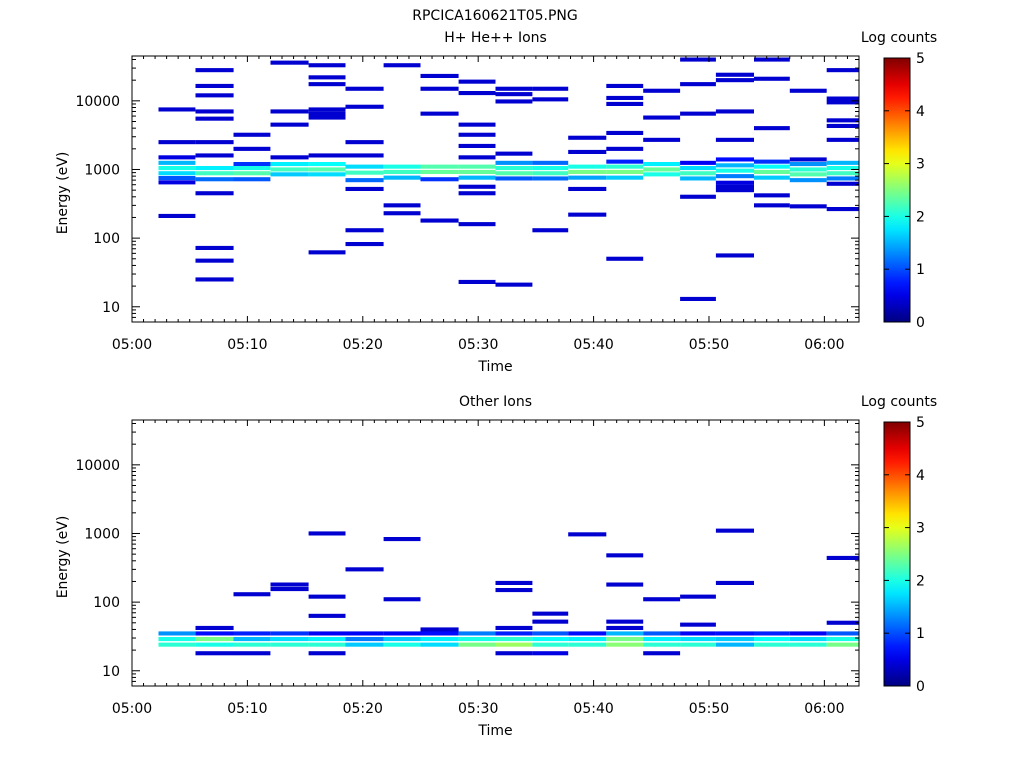 Image resolution: width=1024 pixels, height=768 pixels. Describe the element at coordinates (897, 190) in the screenshot. I see `colorbar` at that location.